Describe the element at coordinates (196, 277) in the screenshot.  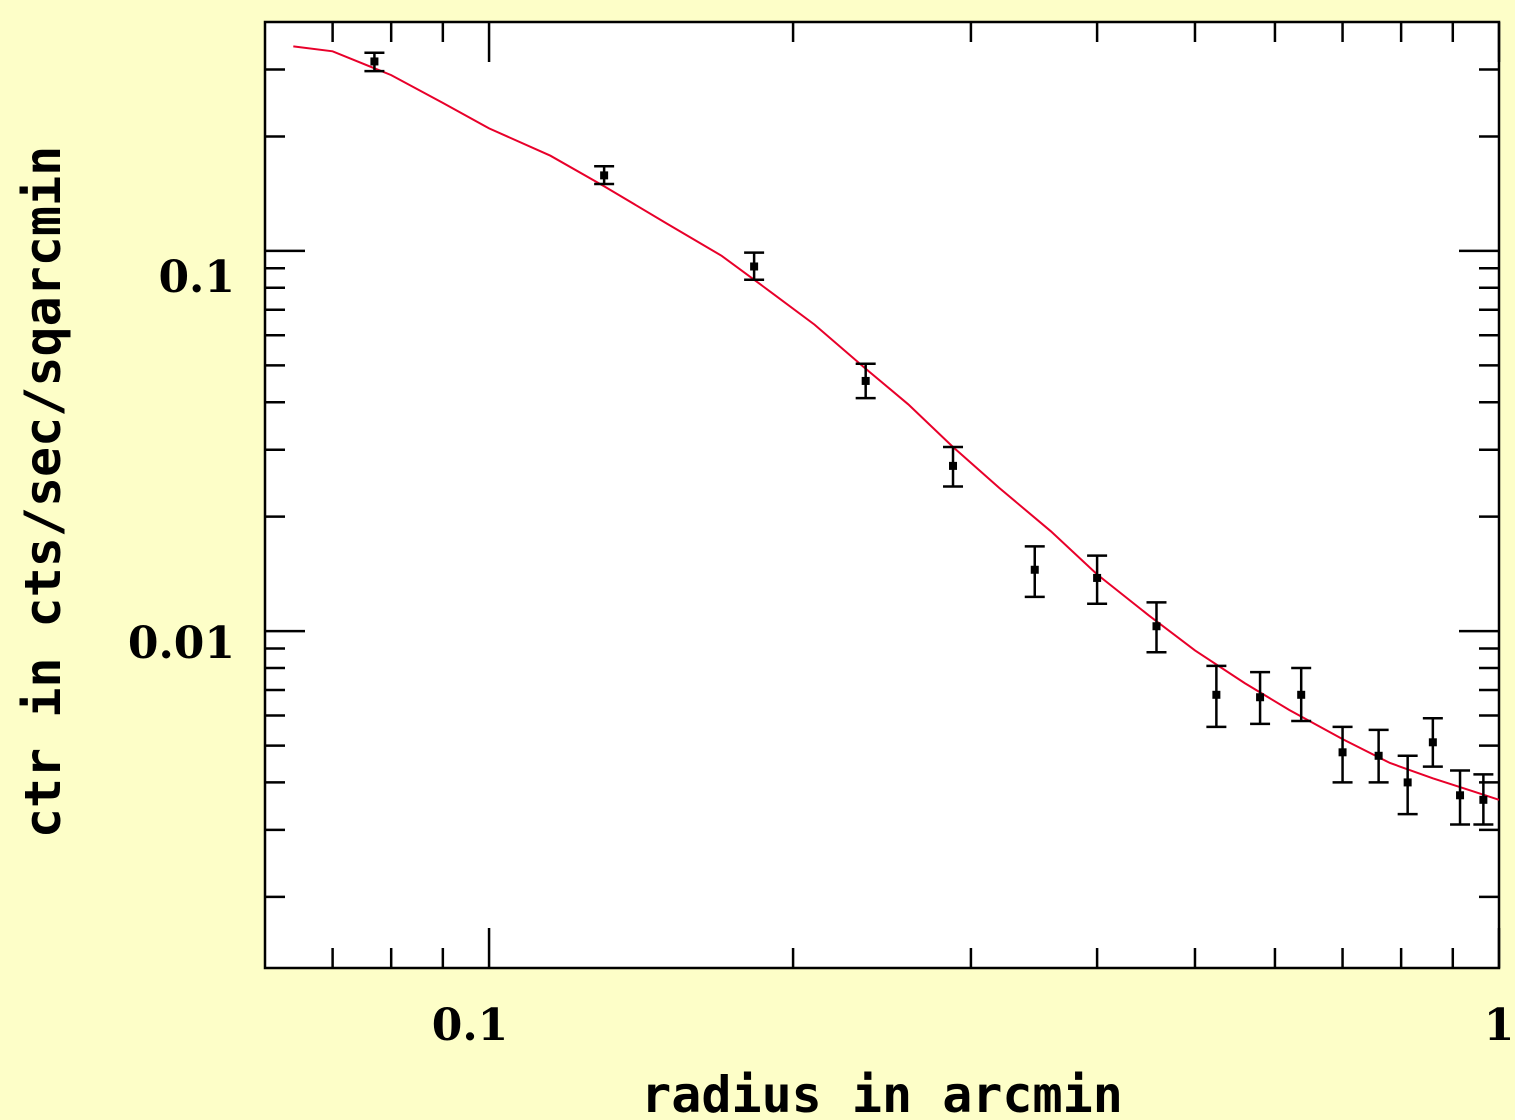
I see `y-tick-label-0.1: 0.1` at that location.